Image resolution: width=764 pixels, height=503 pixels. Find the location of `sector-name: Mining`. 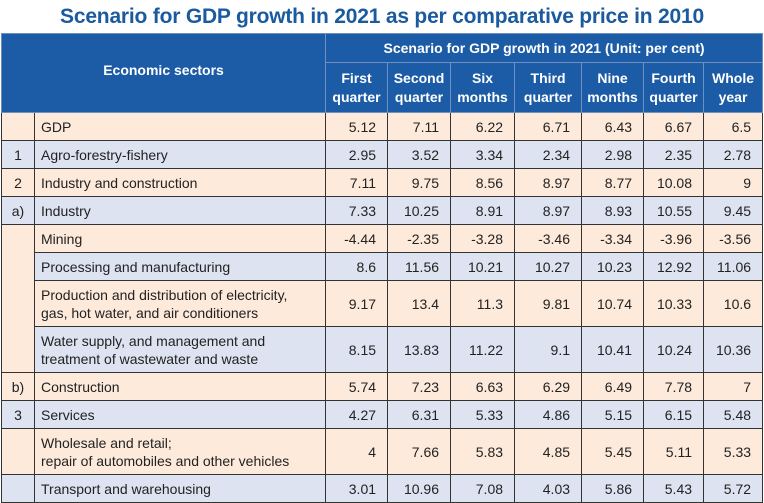

sector-name: Mining is located at coordinates (180, 238).